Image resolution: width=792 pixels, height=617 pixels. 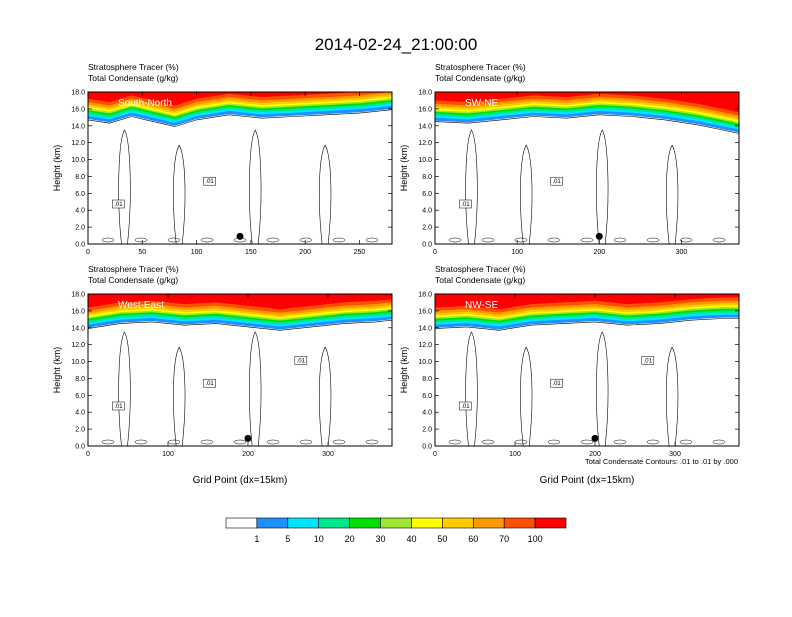 What do you see at coordinates (256, 539) in the screenshot?
I see `colorbar-label: 1` at bounding box center [256, 539].